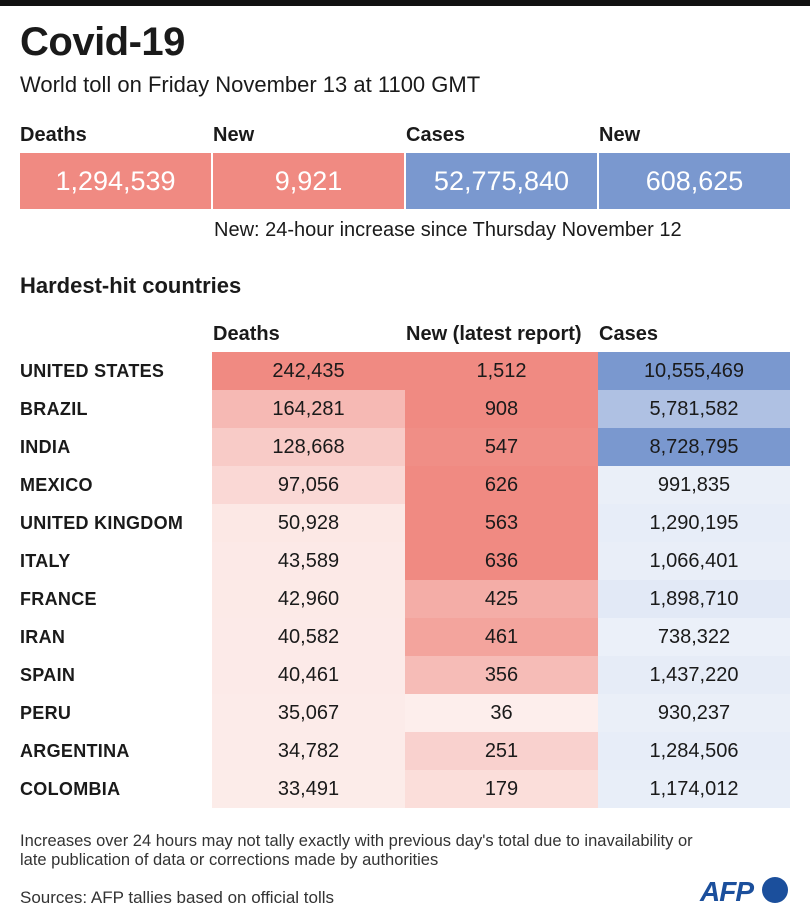  I want to click on deaths-cell: 34,782, so click(308, 751).